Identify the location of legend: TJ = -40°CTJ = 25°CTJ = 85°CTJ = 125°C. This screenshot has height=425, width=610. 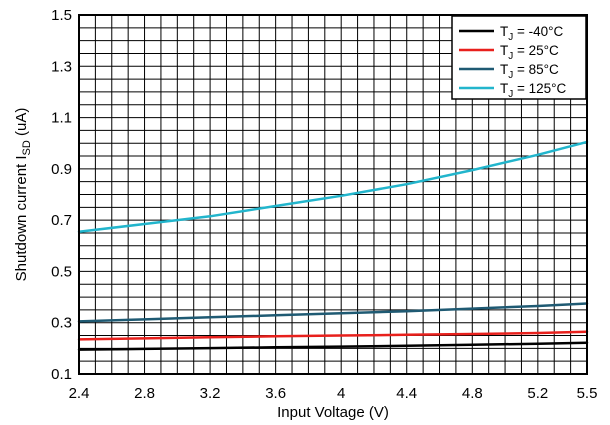
(519, 57).